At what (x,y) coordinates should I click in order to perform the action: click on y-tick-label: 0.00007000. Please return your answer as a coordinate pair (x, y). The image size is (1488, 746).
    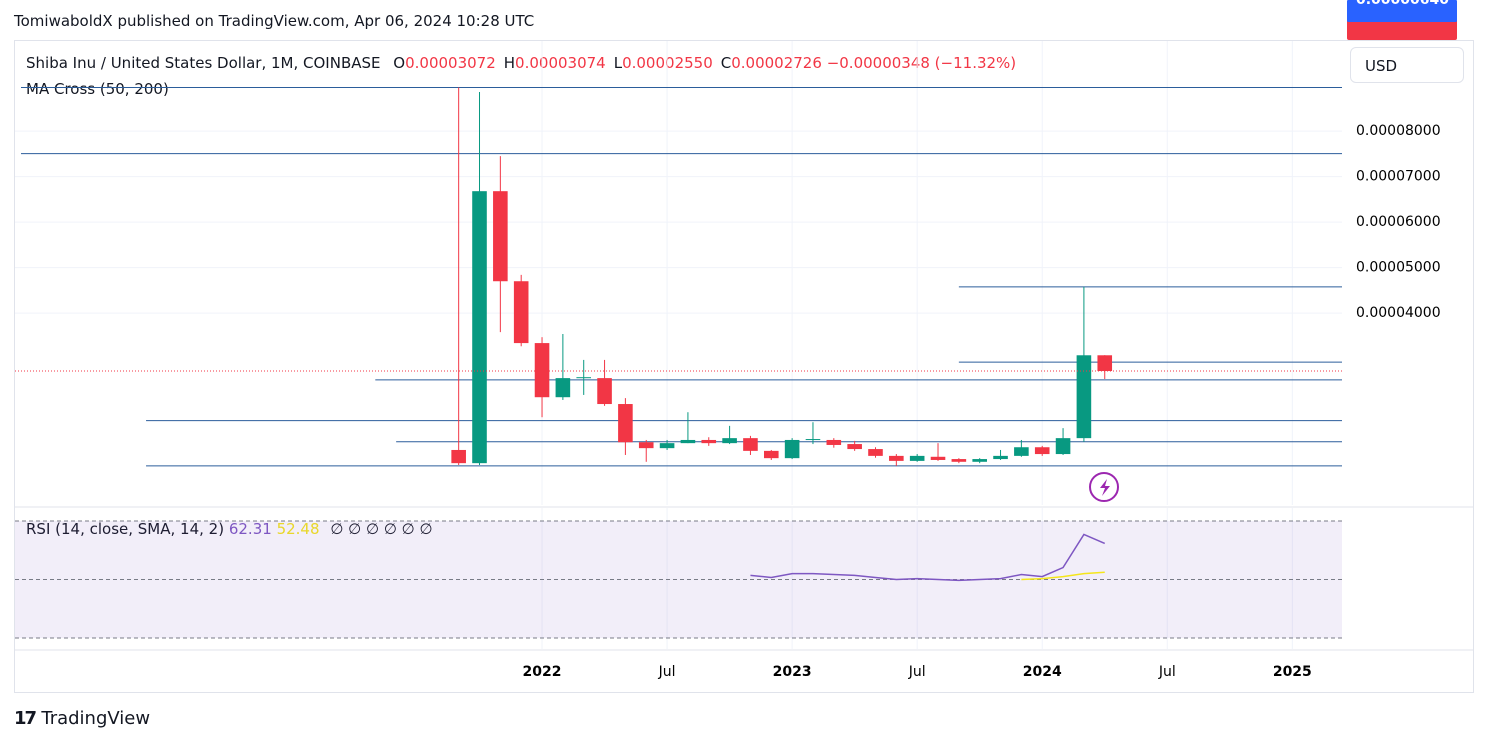
    Looking at the image, I should click on (1398, 177).